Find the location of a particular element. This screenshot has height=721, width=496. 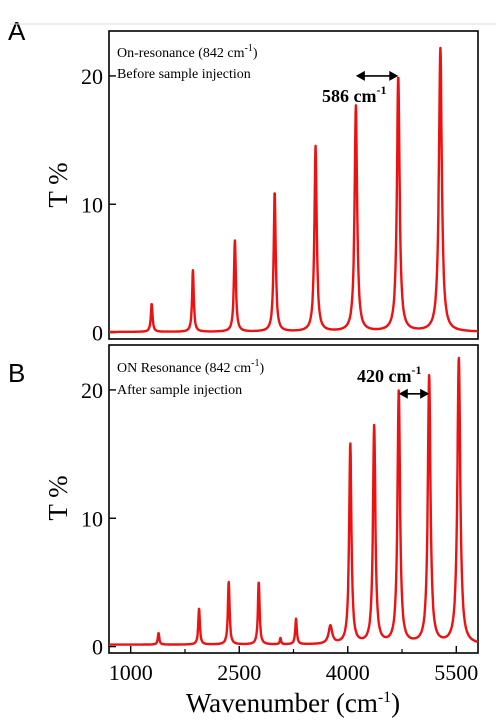

x-tick-label: 1000 is located at coordinates (131, 672).